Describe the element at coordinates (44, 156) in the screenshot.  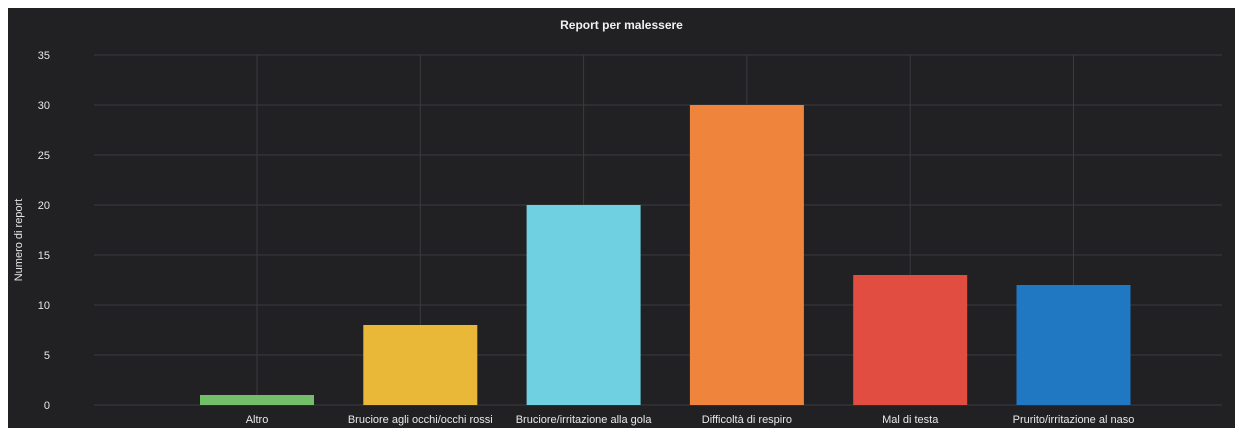
I see `y-tick-label: 25` at that location.